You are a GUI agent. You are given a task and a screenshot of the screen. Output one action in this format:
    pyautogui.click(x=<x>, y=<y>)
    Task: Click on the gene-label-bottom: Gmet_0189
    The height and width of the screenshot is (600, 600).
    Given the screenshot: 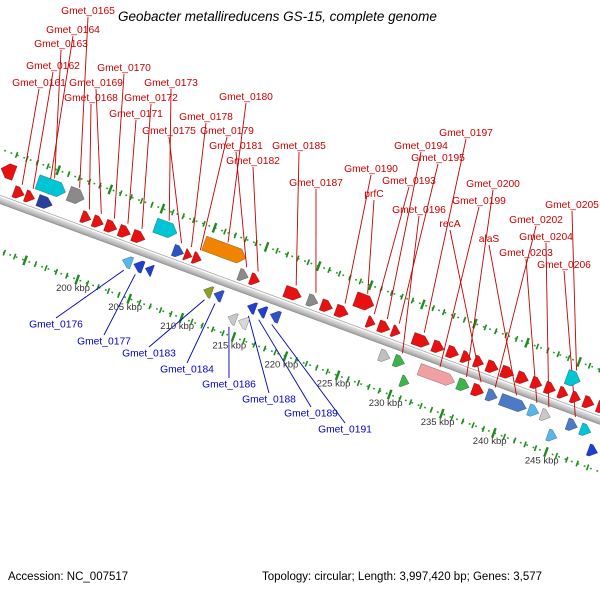 What is the action you would take?
    pyautogui.click(x=311, y=414)
    